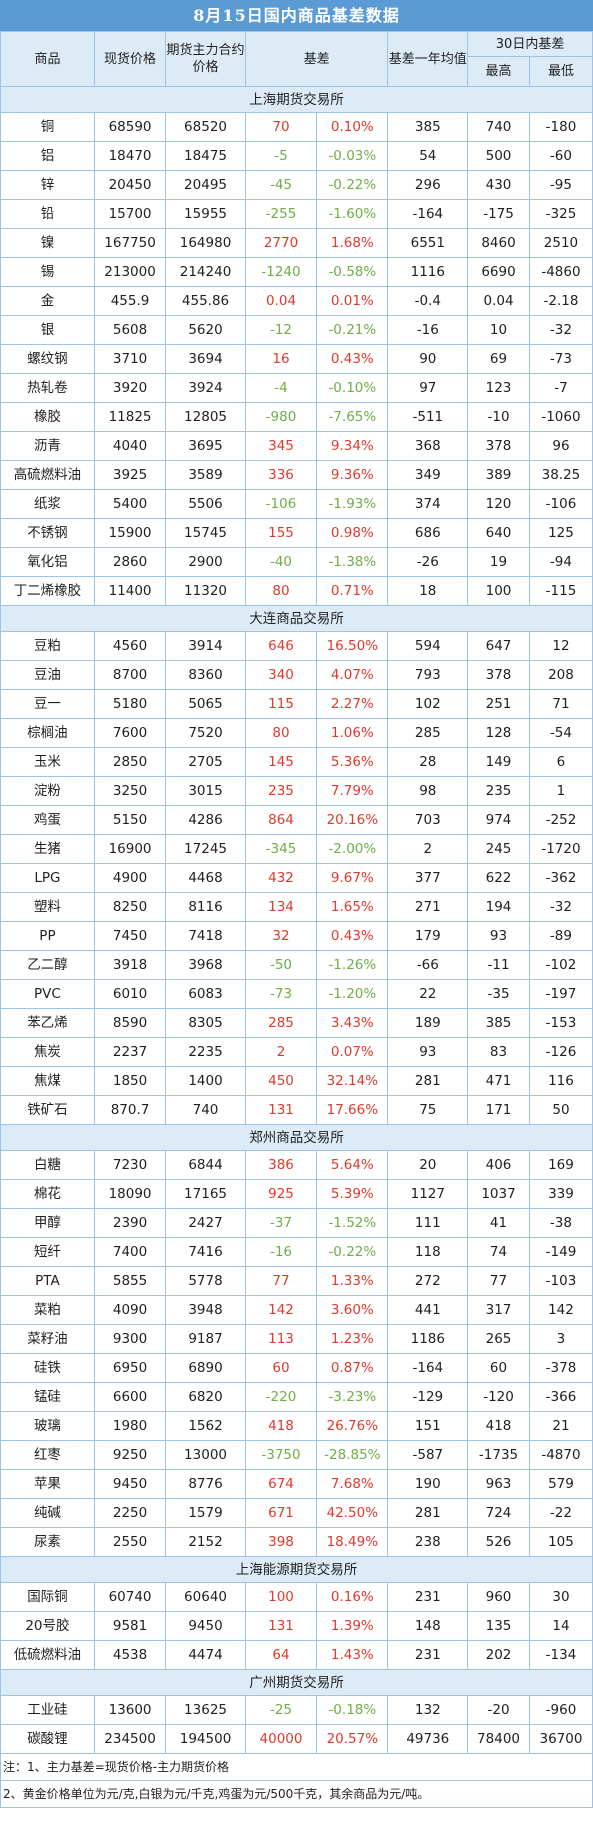 The width and height of the screenshot is (593, 1828). I want to click on basis-rate-cell: -1.38%, so click(352, 562).